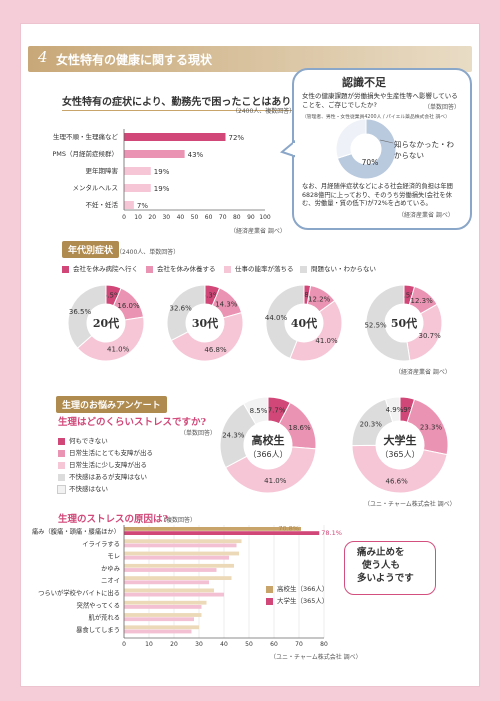  Describe the element at coordinates (195, 102) in the screenshot. I see `q1-title: 女性特有の症状により、勤務先で困ったことはありますか?` at that location.